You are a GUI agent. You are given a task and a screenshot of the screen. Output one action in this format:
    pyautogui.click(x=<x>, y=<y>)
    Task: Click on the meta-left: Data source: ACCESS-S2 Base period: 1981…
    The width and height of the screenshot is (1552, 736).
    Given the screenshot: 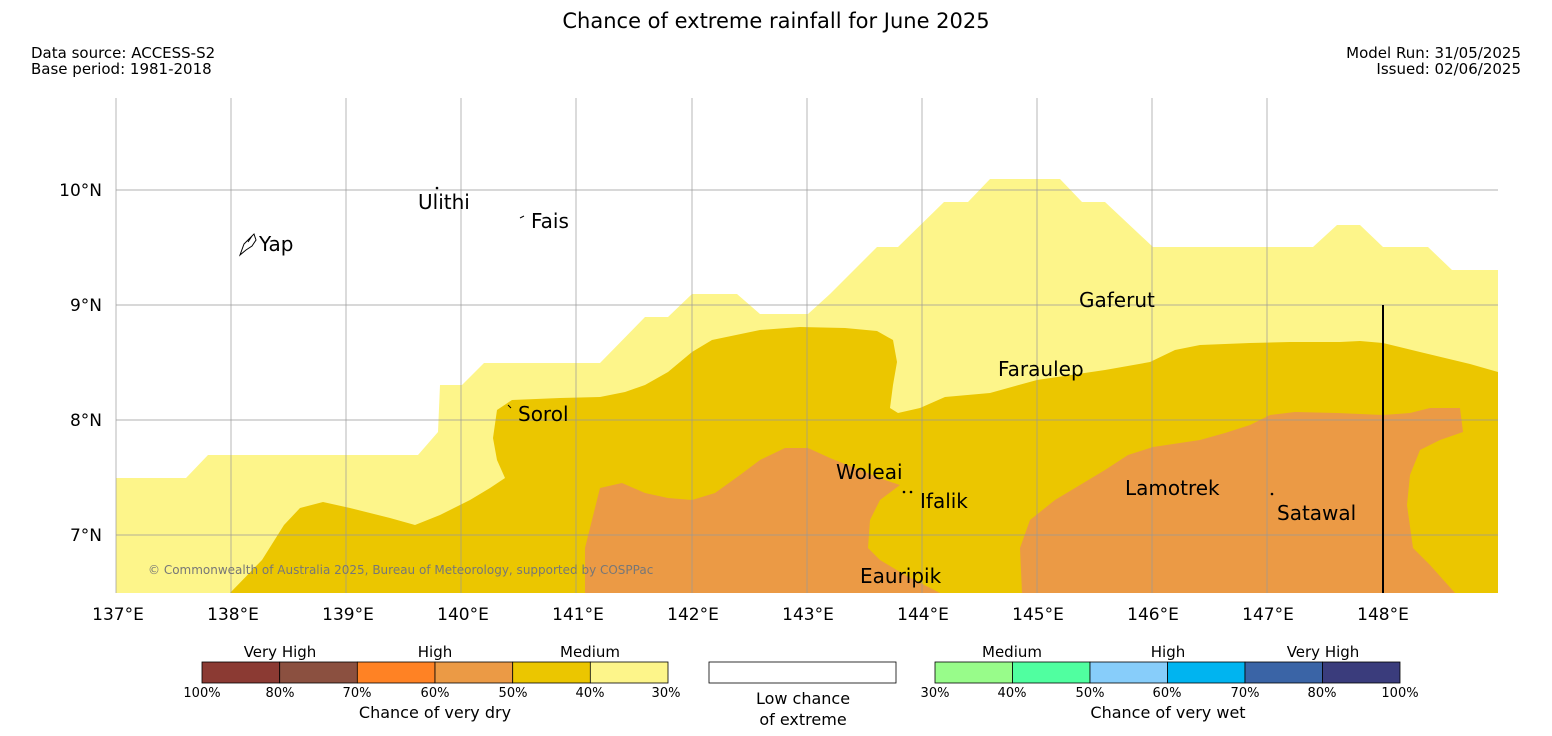 What is the action you would take?
    pyautogui.click(x=123, y=61)
    